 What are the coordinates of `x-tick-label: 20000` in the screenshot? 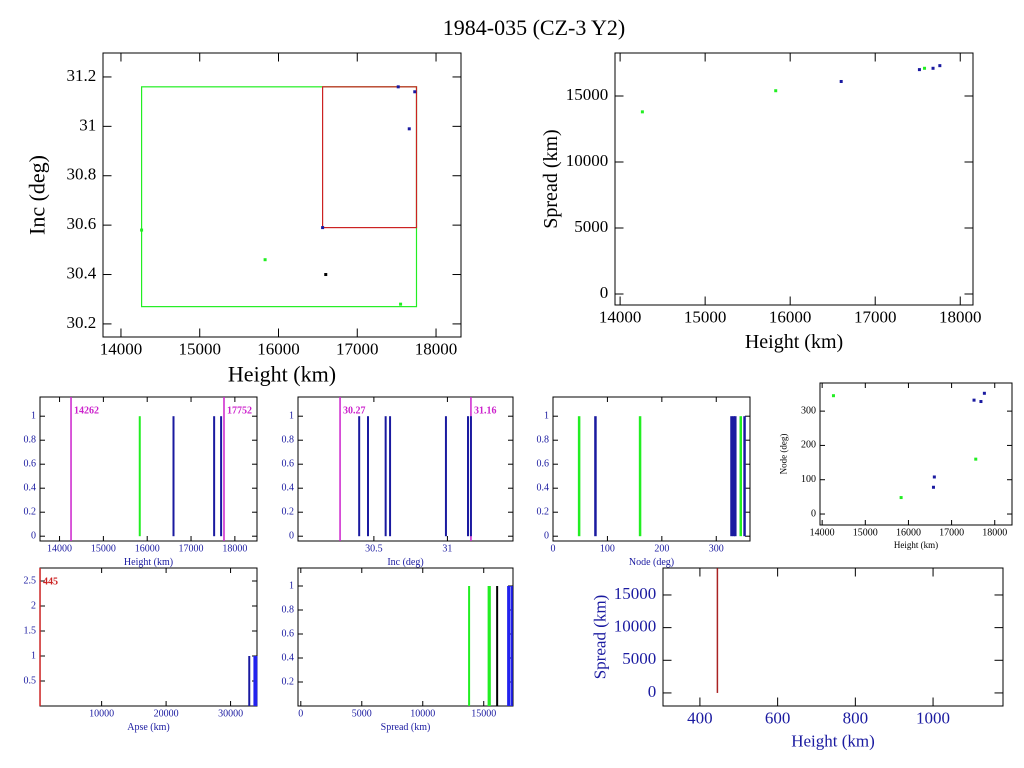 It's located at (166, 713).